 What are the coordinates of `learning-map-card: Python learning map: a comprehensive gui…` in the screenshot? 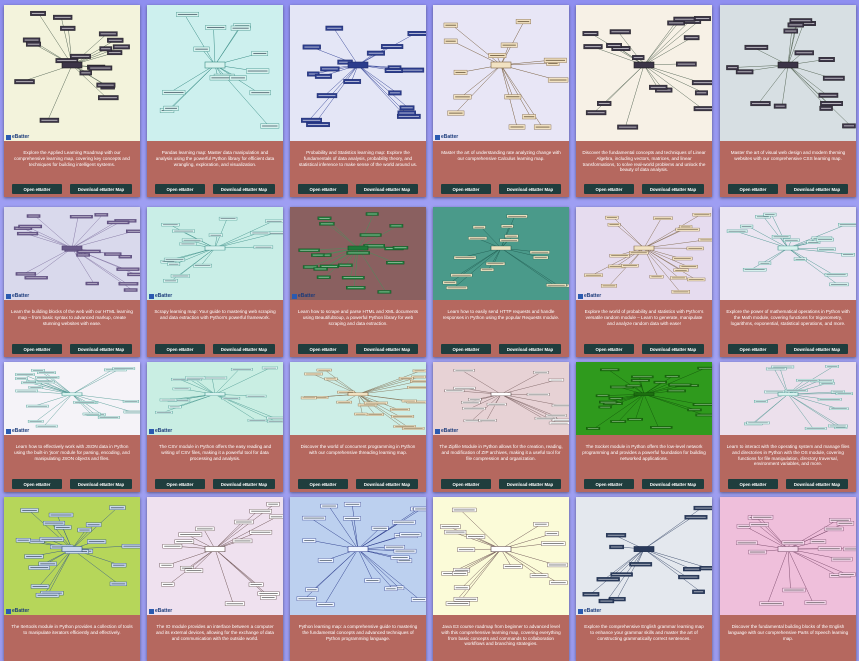 It's located at (358, 579).